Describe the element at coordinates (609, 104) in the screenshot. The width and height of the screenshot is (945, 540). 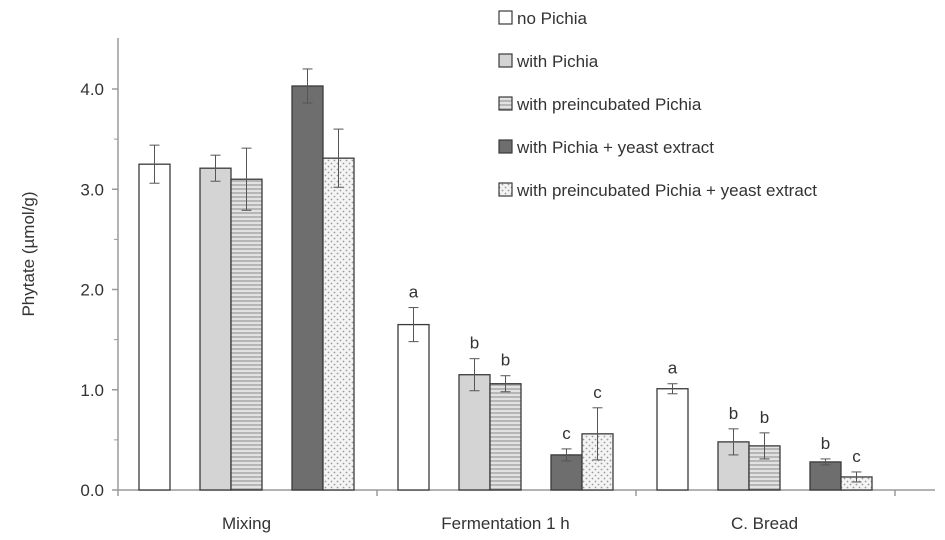
I see `legend-label: with preincubated Pichia` at that location.